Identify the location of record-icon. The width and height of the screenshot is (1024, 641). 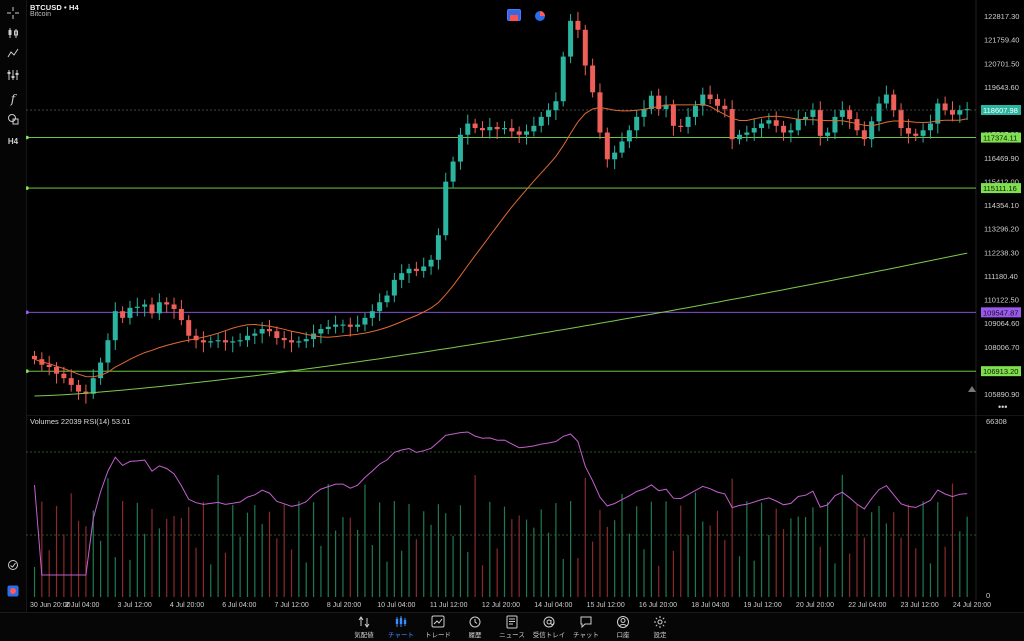
(13, 591).